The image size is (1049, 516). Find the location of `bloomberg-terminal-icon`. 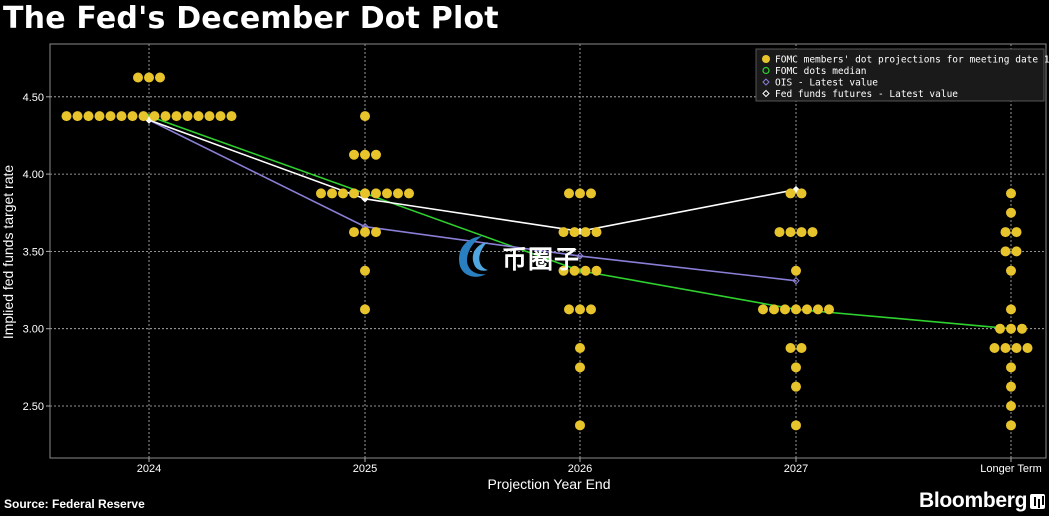

bloomberg-terminal-icon is located at coordinates (1037, 501).